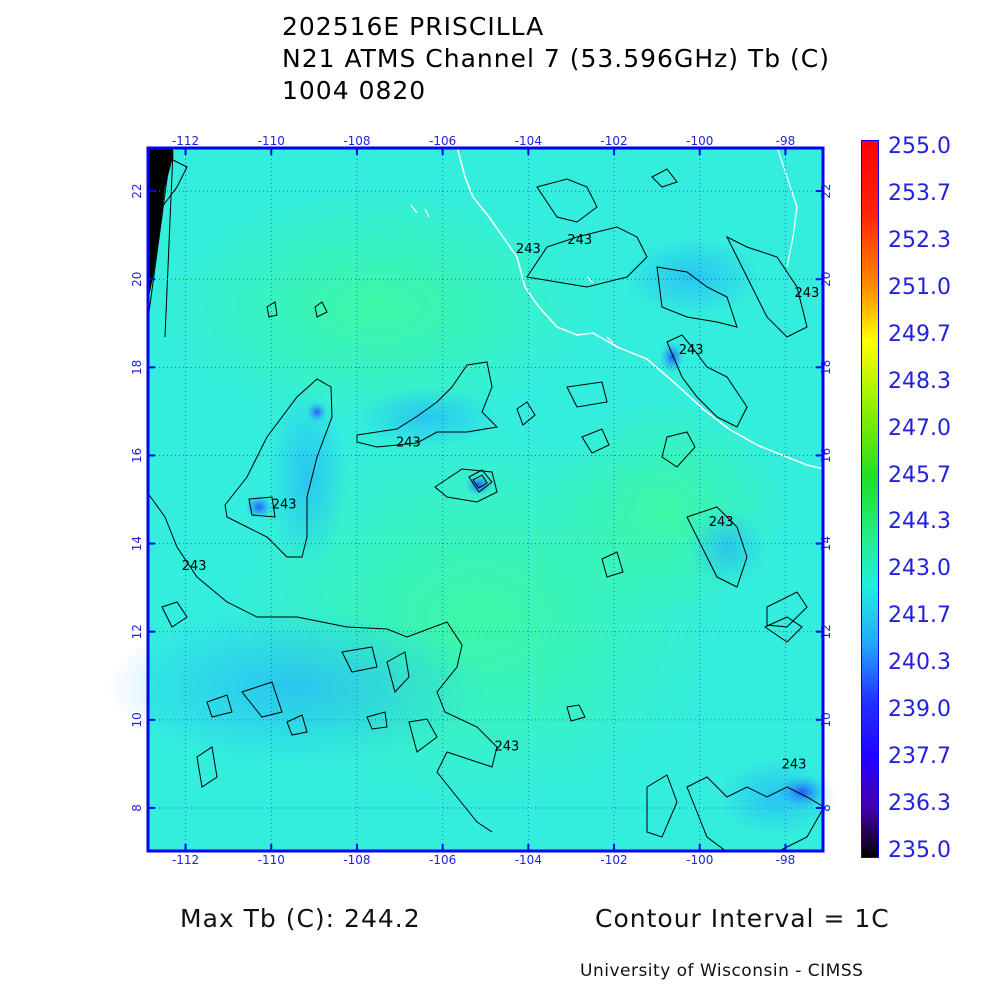 Image resolution: width=1000 pixels, height=1000 pixels. What do you see at coordinates (356, 860) in the screenshot?
I see `longitude-tick-label-bottom: -108` at bounding box center [356, 860].